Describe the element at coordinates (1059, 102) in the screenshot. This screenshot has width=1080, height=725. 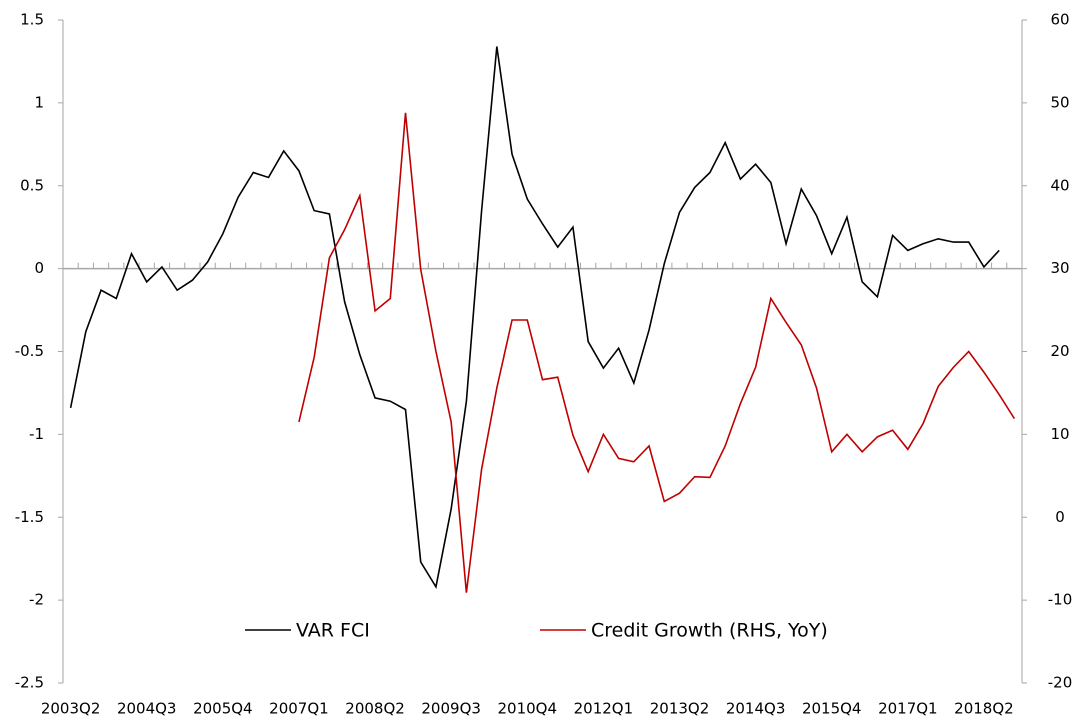
I see `y2-tick-label: 50` at that location.